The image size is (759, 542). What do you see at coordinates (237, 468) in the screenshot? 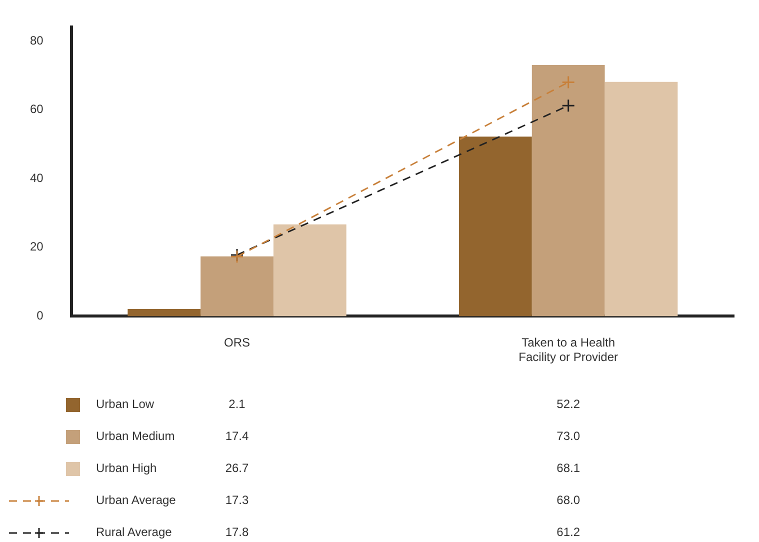
I see `data-label: 26.7` at bounding box center [237, 468].